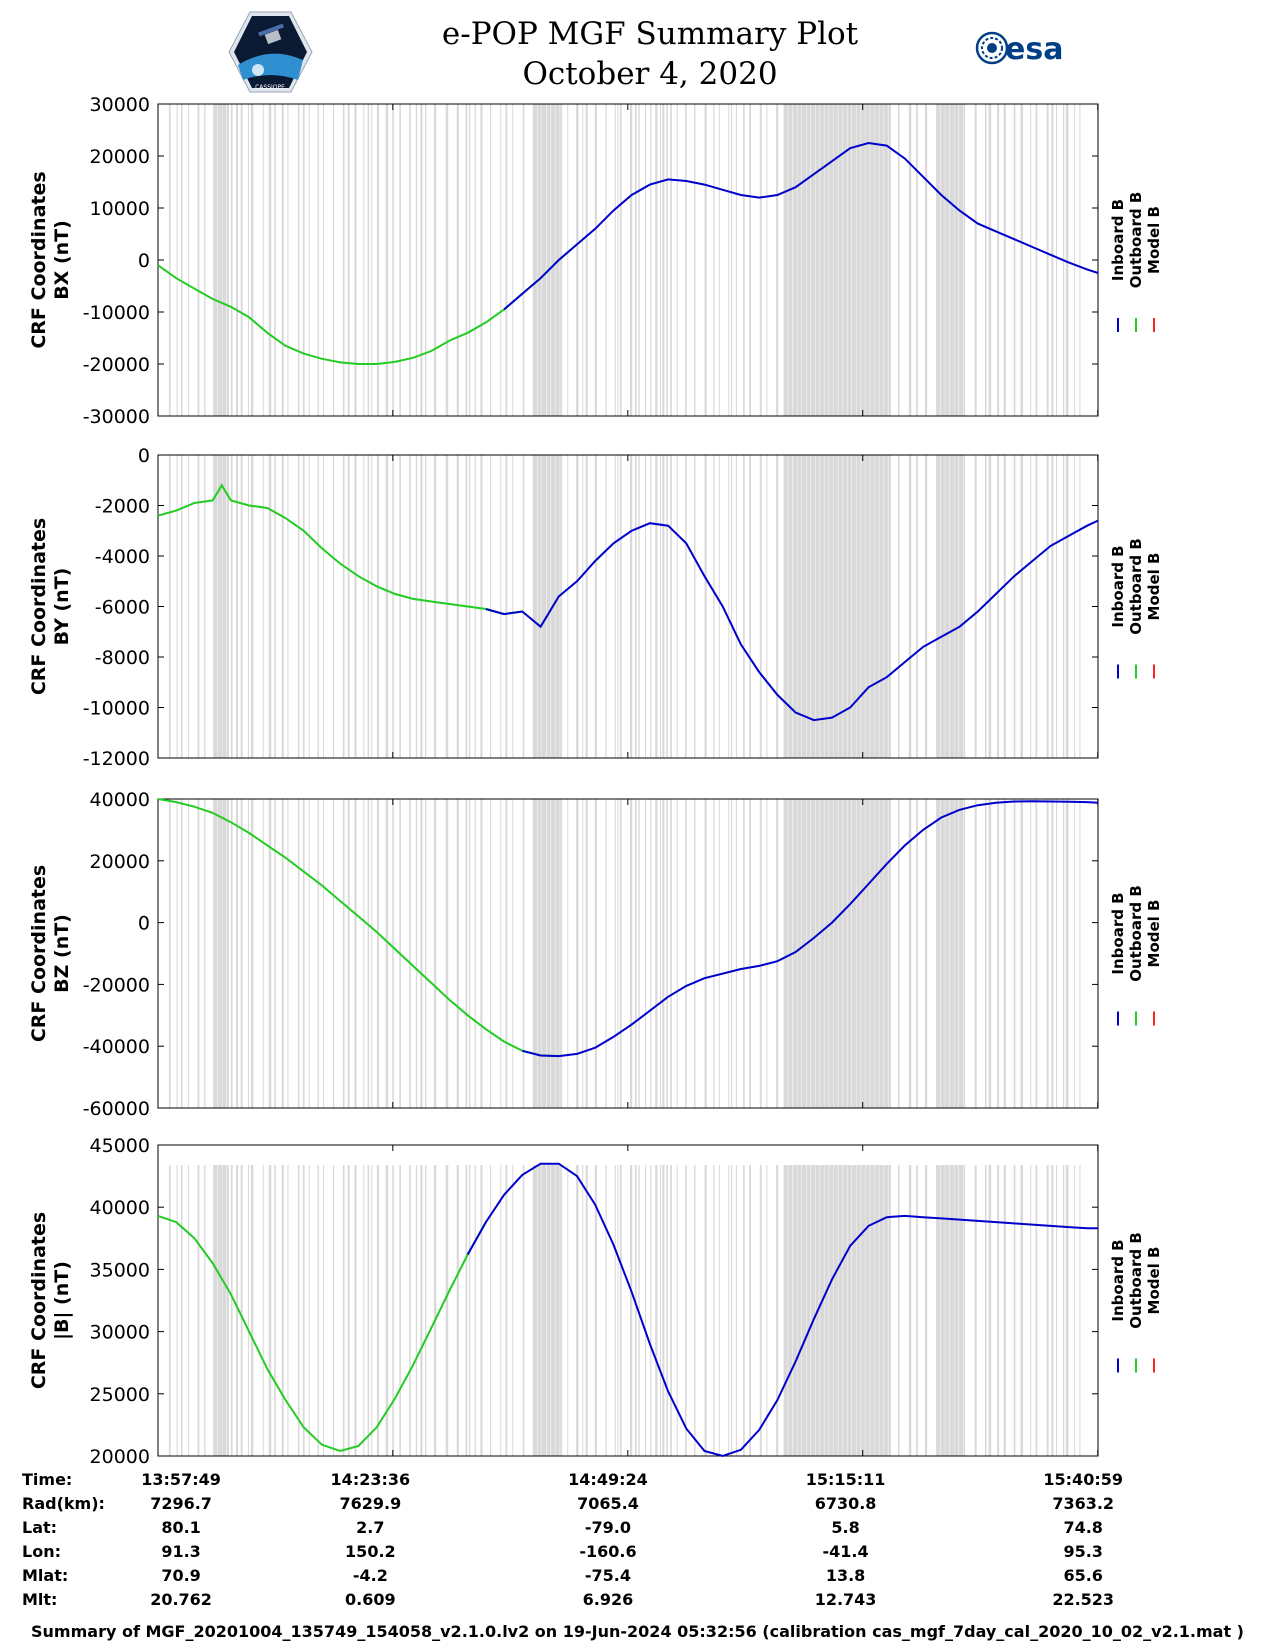 This screenshot has width=1275, height=1650. I want to click on esa-logo-text: esa, so click(1034, 49).